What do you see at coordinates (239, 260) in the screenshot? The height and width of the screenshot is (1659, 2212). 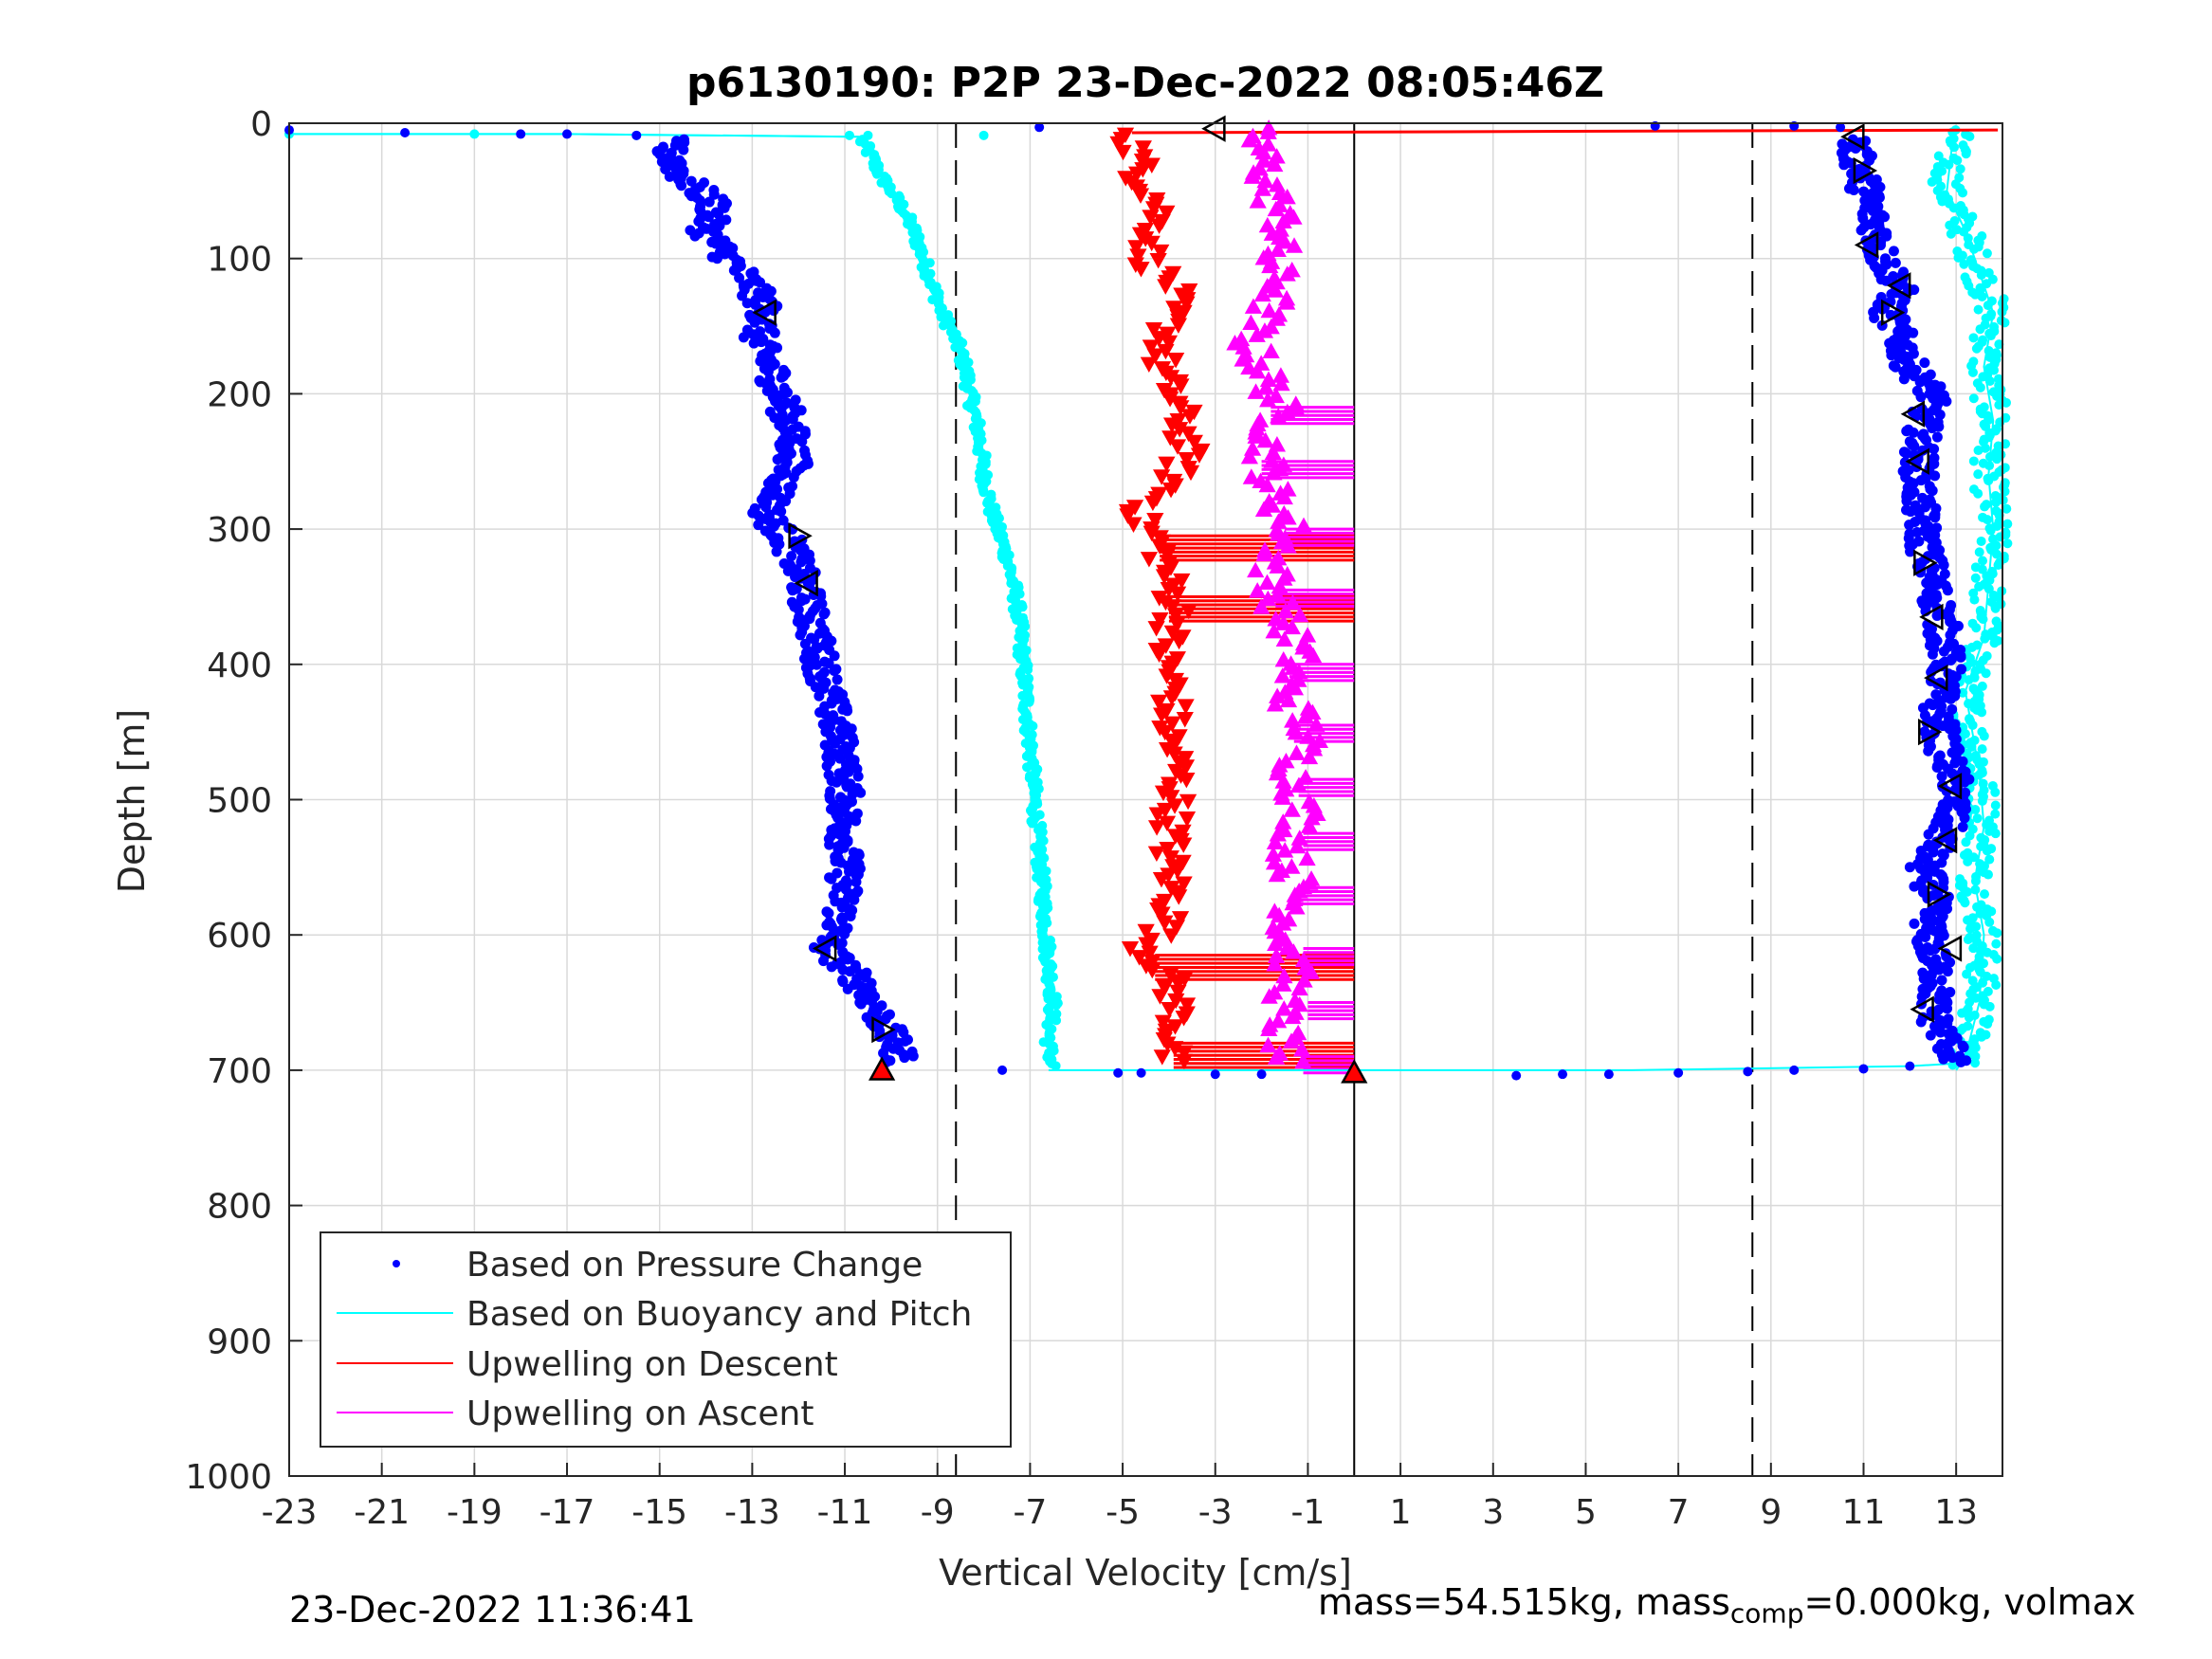 I see `y-tick-label: 100` at bounding box center [239, 260].